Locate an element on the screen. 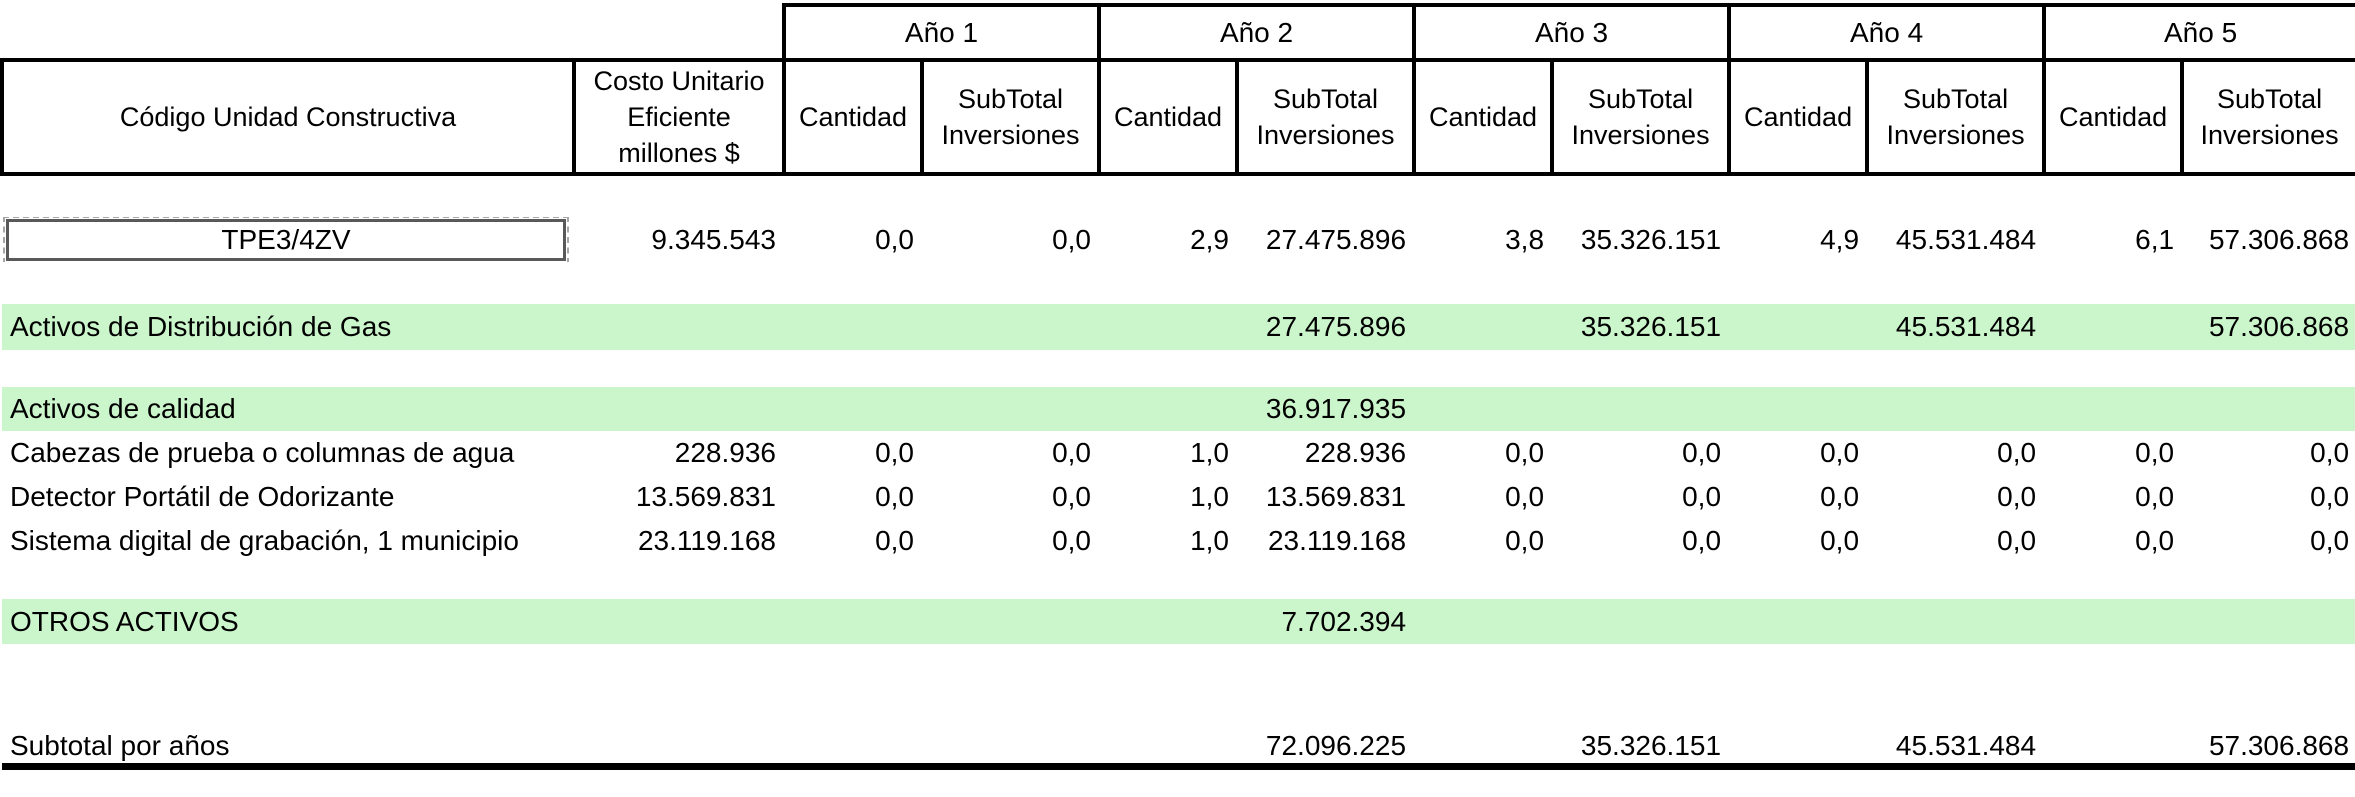 The height and width of the screenshot is (797, 2355). cabezas-y3-subtotal: 0,0 is located at coordinates (1702, 452).